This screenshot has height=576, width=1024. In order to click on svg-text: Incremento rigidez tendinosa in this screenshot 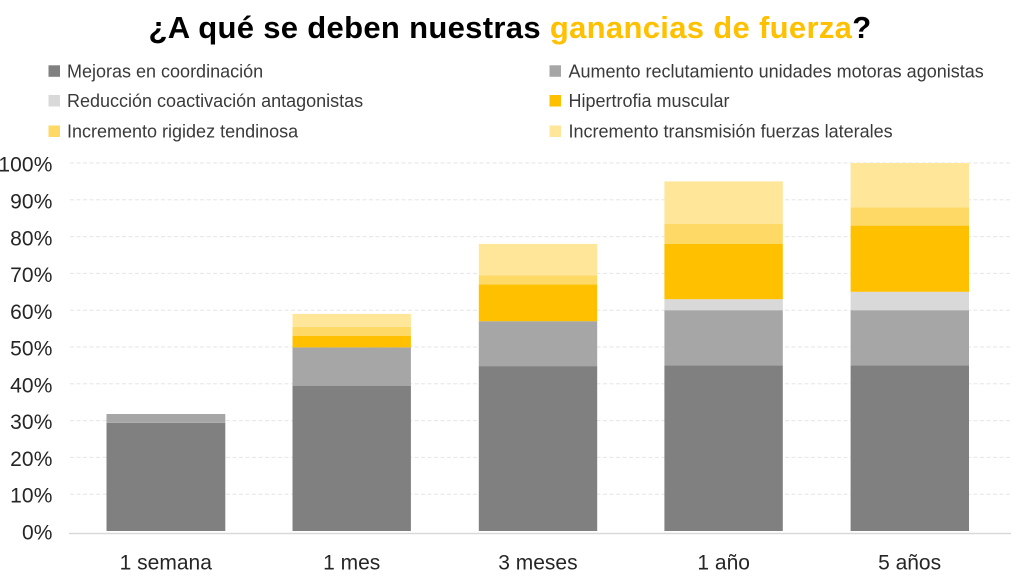, I will do `click(183, 132)`.